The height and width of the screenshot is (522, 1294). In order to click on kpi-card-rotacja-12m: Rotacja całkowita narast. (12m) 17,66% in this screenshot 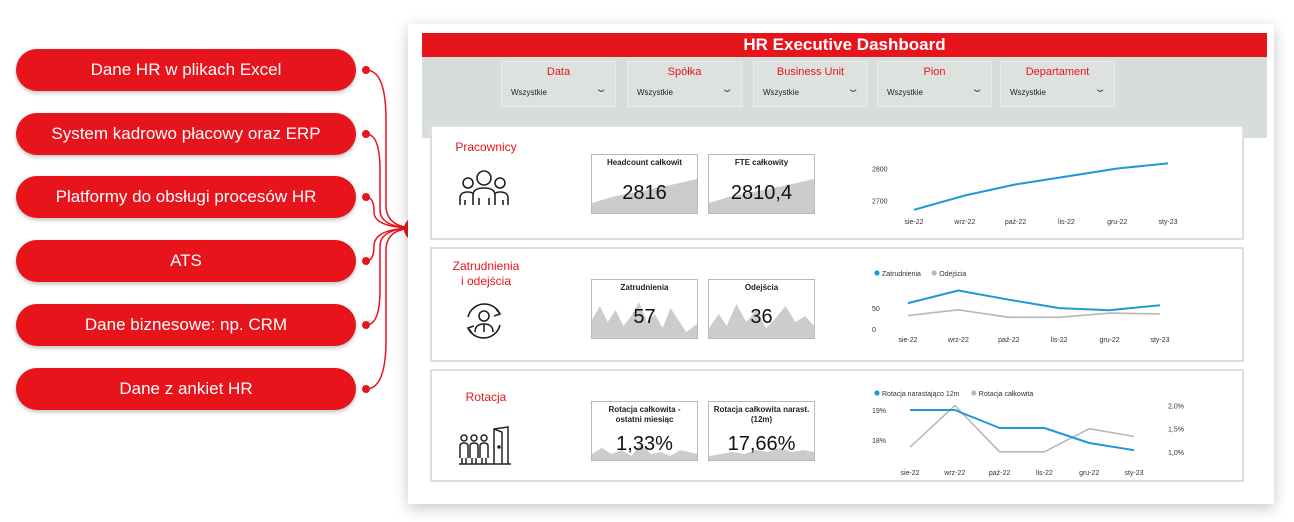, I will do `click(761, 431)`.